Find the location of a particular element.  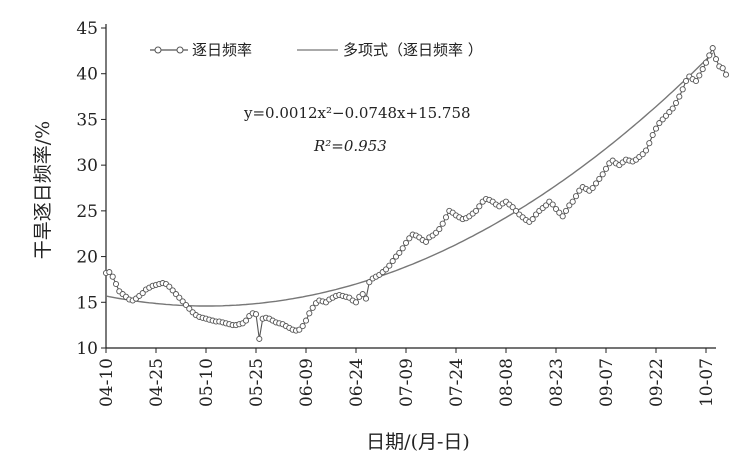

y-tick-label: 15 is located at coordinates (87, 303).